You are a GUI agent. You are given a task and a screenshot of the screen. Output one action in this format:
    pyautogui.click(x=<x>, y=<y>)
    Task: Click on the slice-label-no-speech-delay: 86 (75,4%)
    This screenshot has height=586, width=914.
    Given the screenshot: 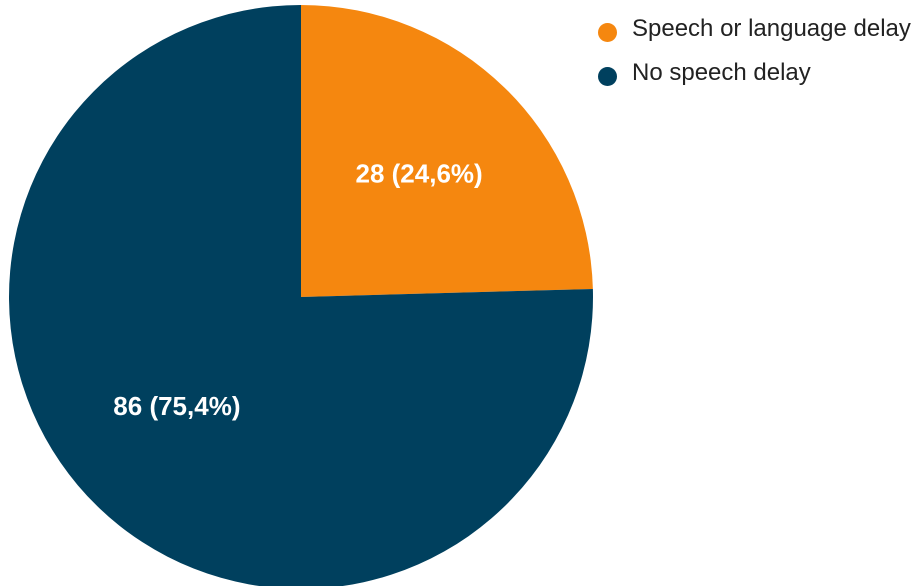 What is the action you would take?
    pyautogui.click(x=176, y=406)
    